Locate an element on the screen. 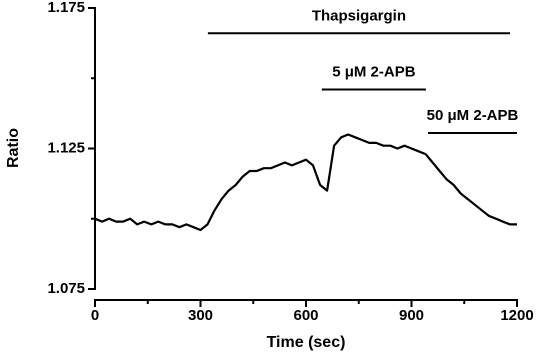 The height and width of the screenshot is (360, 550). y-tick-label: 1.175 is located at coordinates (66, 8).